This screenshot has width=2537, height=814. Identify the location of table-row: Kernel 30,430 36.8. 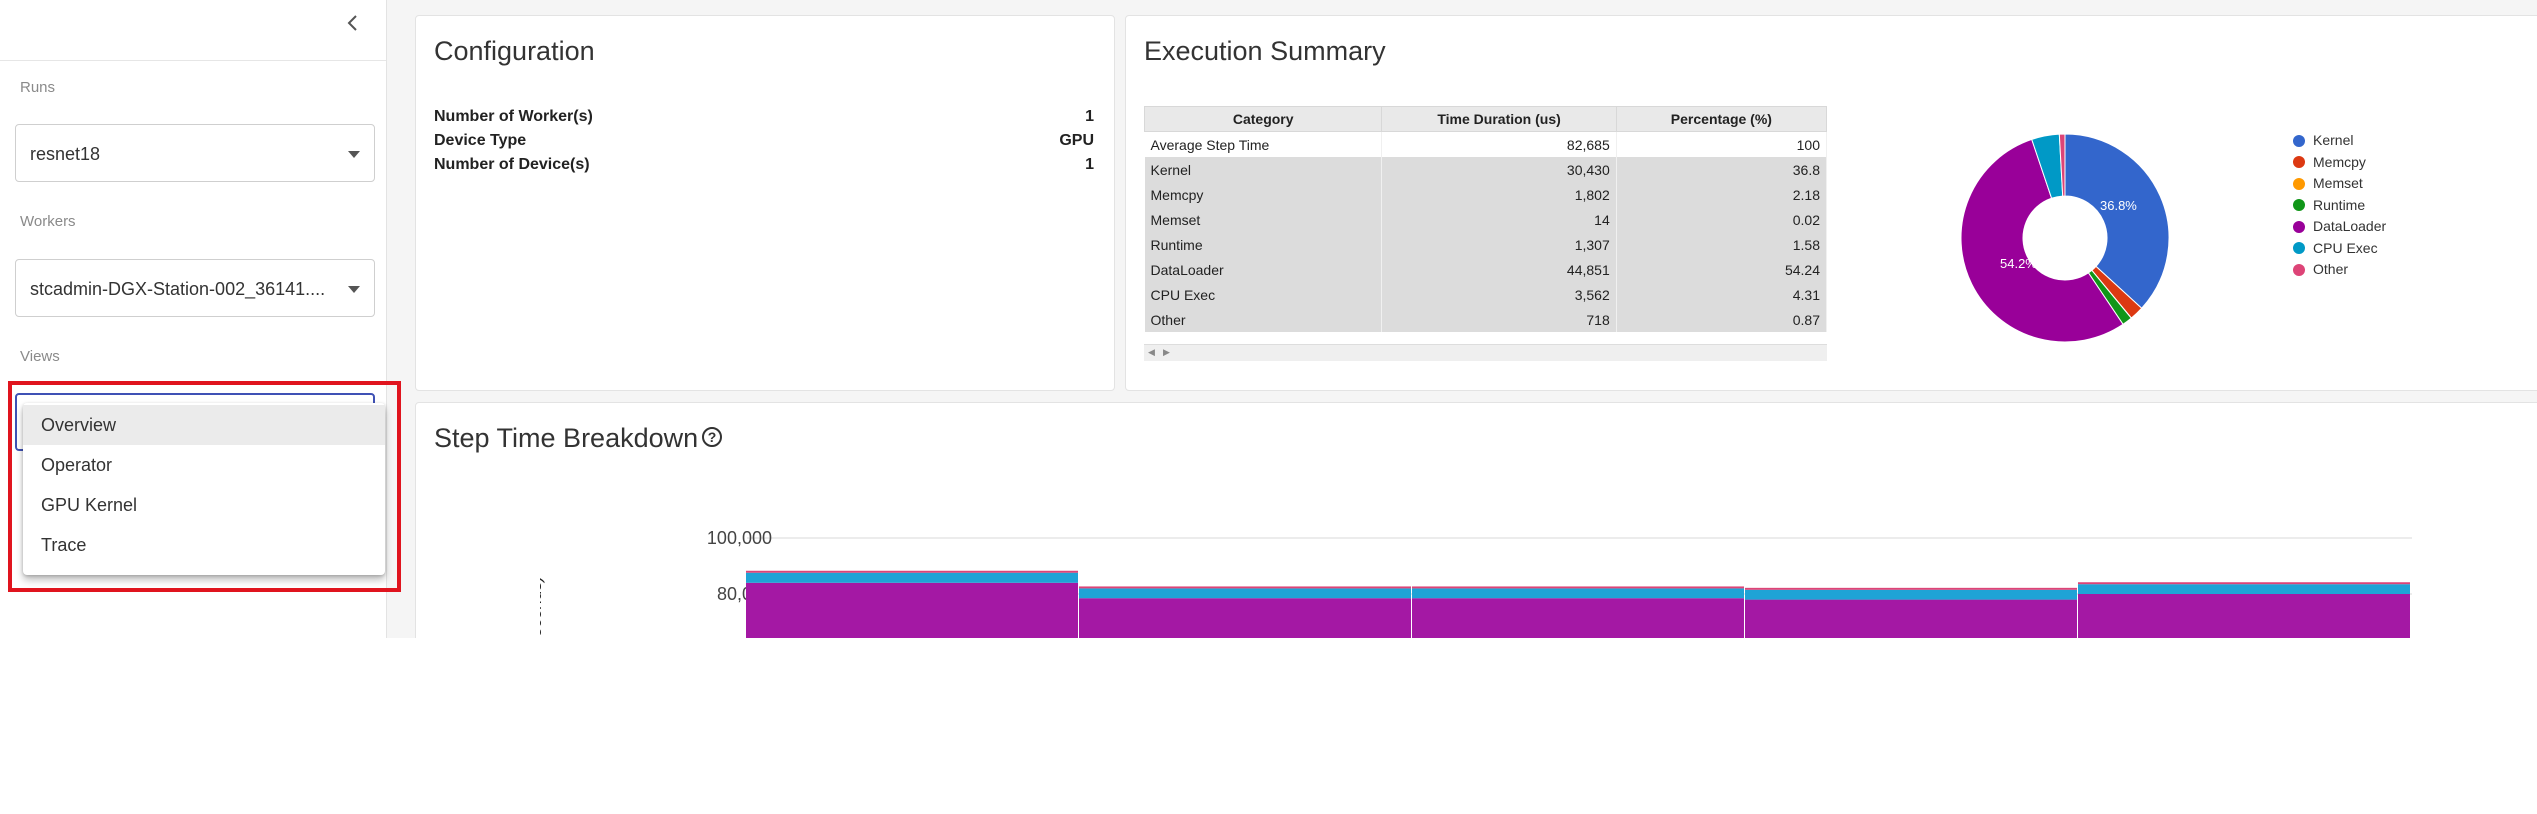
(1486, 169).